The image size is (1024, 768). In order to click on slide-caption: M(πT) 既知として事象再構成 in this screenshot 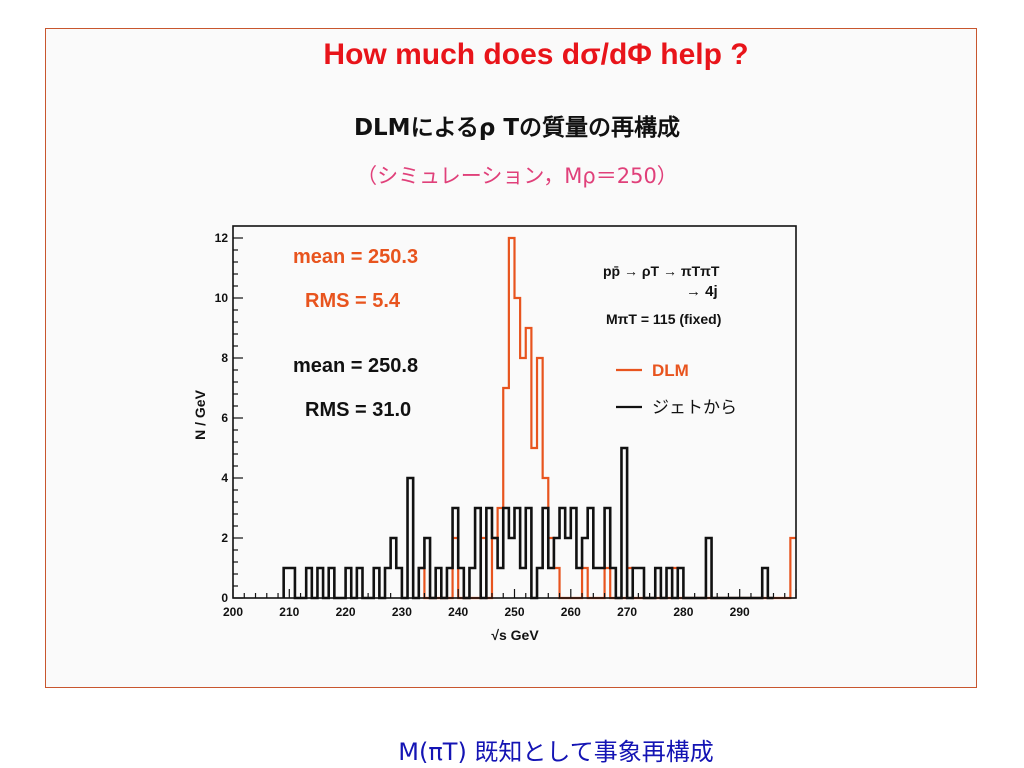, I will do `click(556, 752)`.